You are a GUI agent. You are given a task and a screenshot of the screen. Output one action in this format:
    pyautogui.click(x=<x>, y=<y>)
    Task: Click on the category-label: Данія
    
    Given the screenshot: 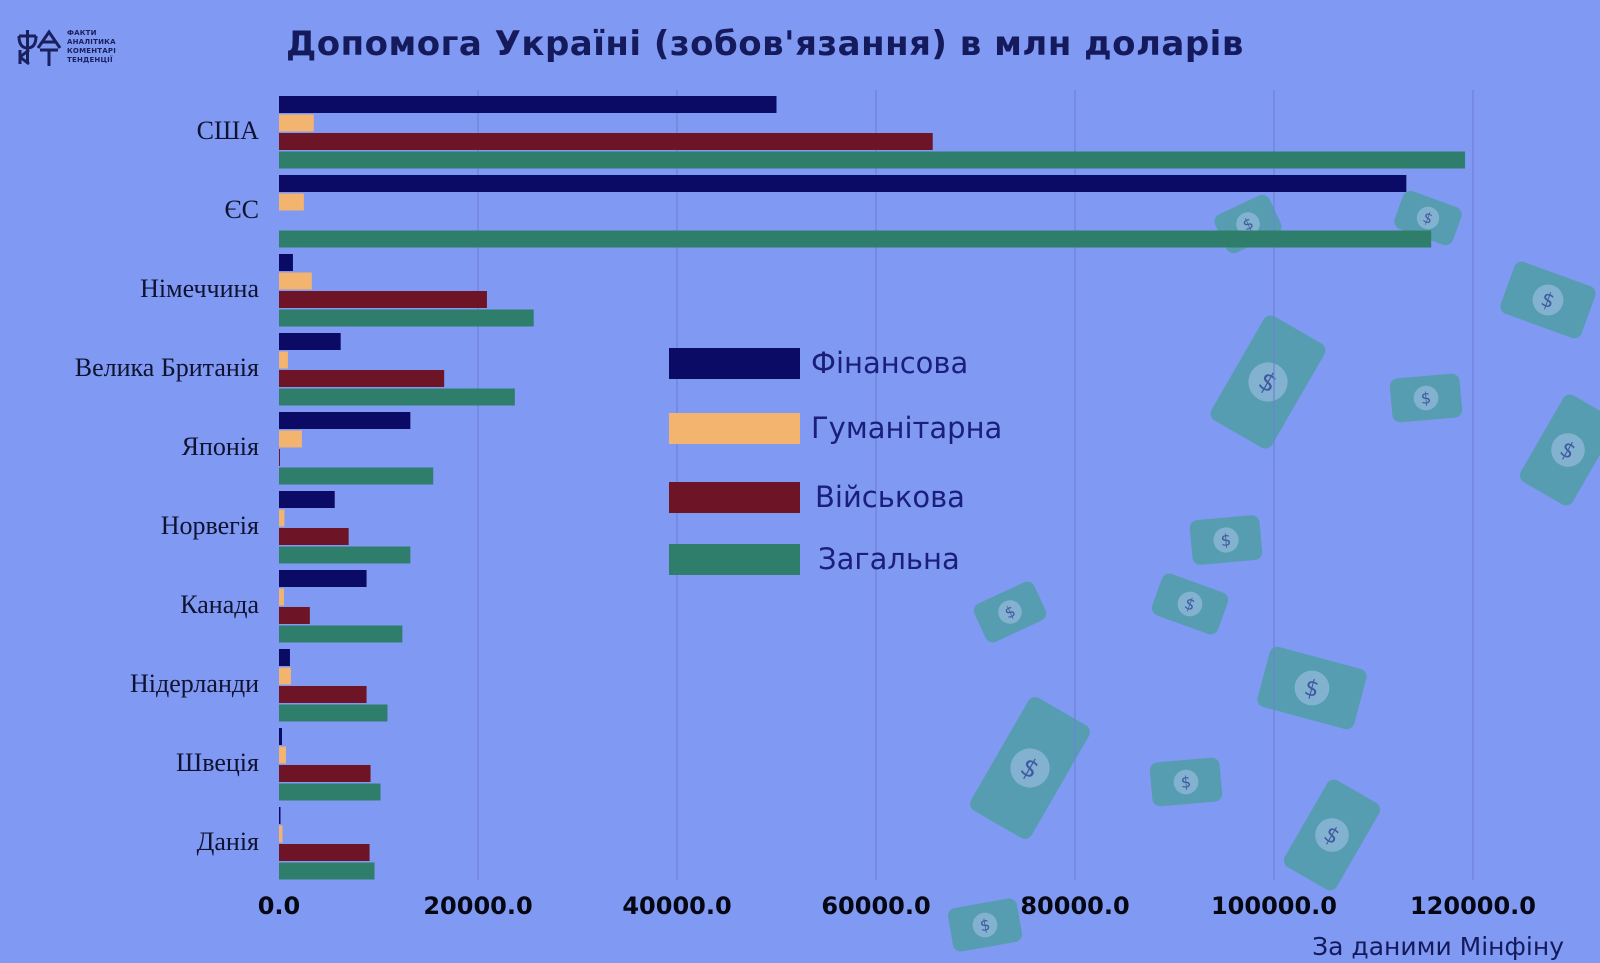 What is the action you would take?
    pyautogui.click(x=228, y=841)
    